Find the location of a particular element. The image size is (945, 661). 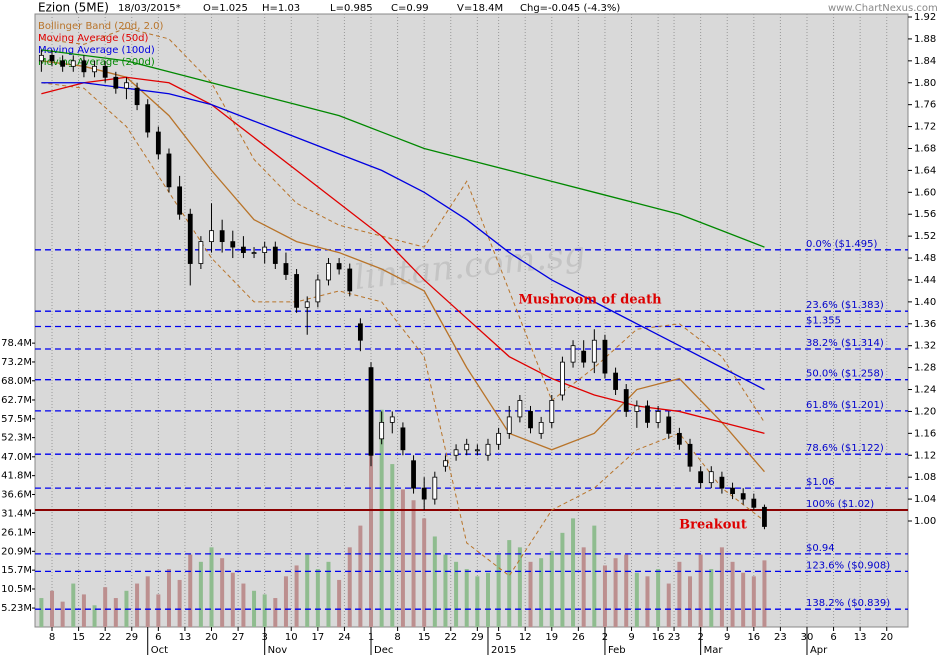

header-field: Ezion (5ME) is located at coordinates (73, 8).